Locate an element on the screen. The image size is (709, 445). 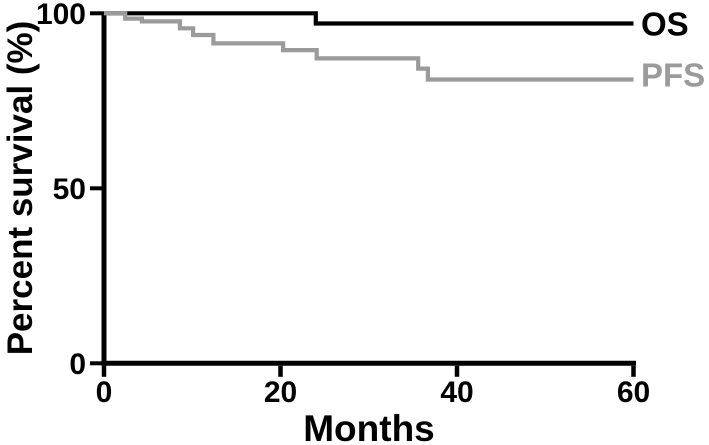
y-tick-label-0: 0 is located at coordinates (77, 364).